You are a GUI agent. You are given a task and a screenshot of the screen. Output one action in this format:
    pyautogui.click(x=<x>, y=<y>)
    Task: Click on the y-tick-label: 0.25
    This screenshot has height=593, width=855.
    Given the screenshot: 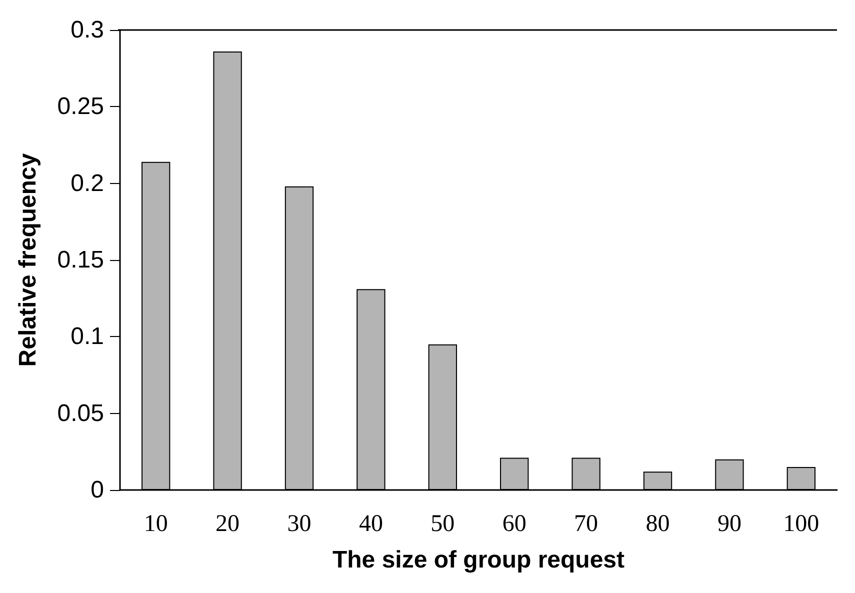 What is the action you would take?
    pyautogui.click(x=80, y=106)
    